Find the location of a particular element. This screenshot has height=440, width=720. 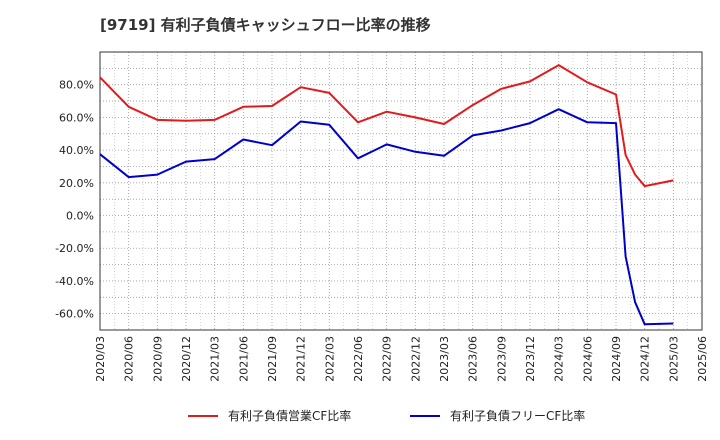

x-tick-label: 2021/06 is located at coordinates (243, 359).